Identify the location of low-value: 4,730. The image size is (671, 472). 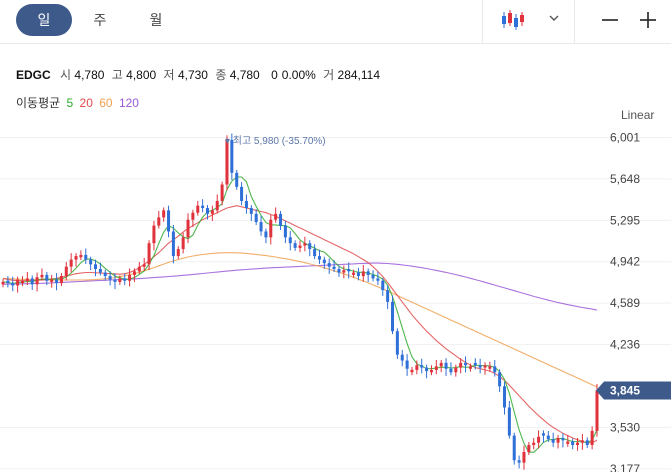
(192, 75).